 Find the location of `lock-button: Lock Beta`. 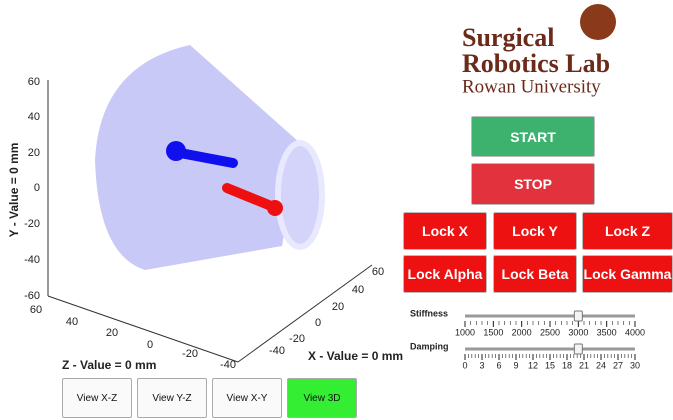

lock-button: Lock Beta is located at coordinates (535, 274).